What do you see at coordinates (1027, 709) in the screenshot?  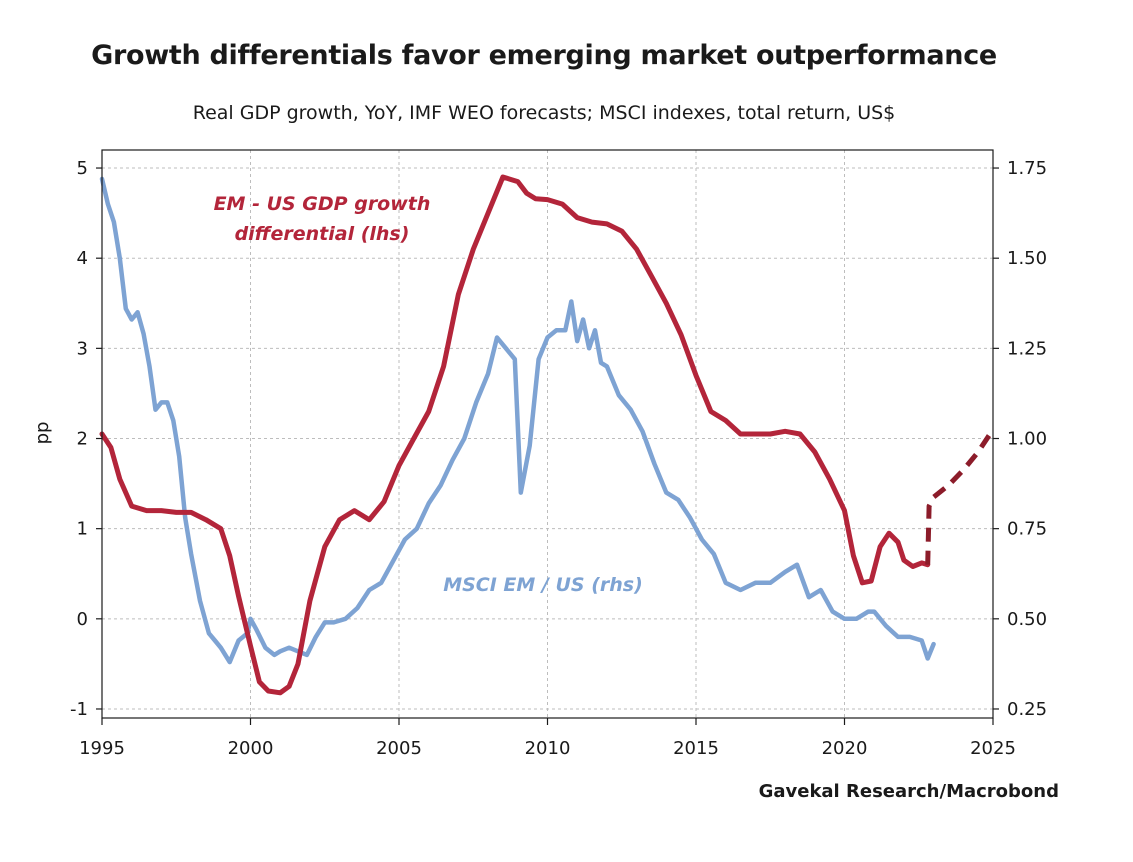 I see `y-right-tick-label: 0.25` at bounding box center [1027, 709].